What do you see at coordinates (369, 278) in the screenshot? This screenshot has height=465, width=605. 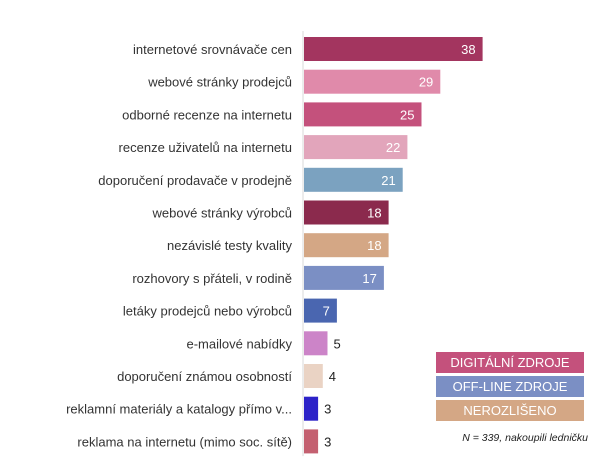 I see `value-label: 17` at bounding box center [369, 278].